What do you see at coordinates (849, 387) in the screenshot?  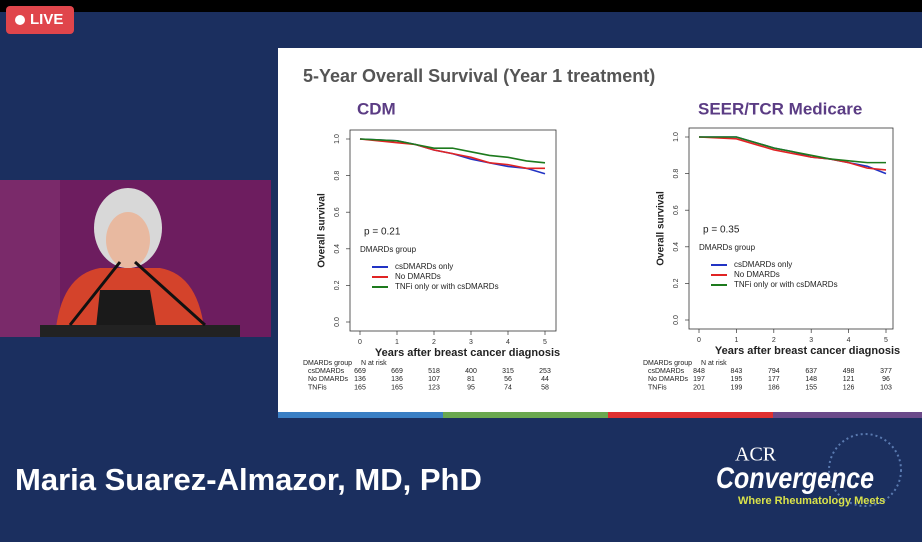 I see `risk-value: 126` at bounding box center [849, 387].